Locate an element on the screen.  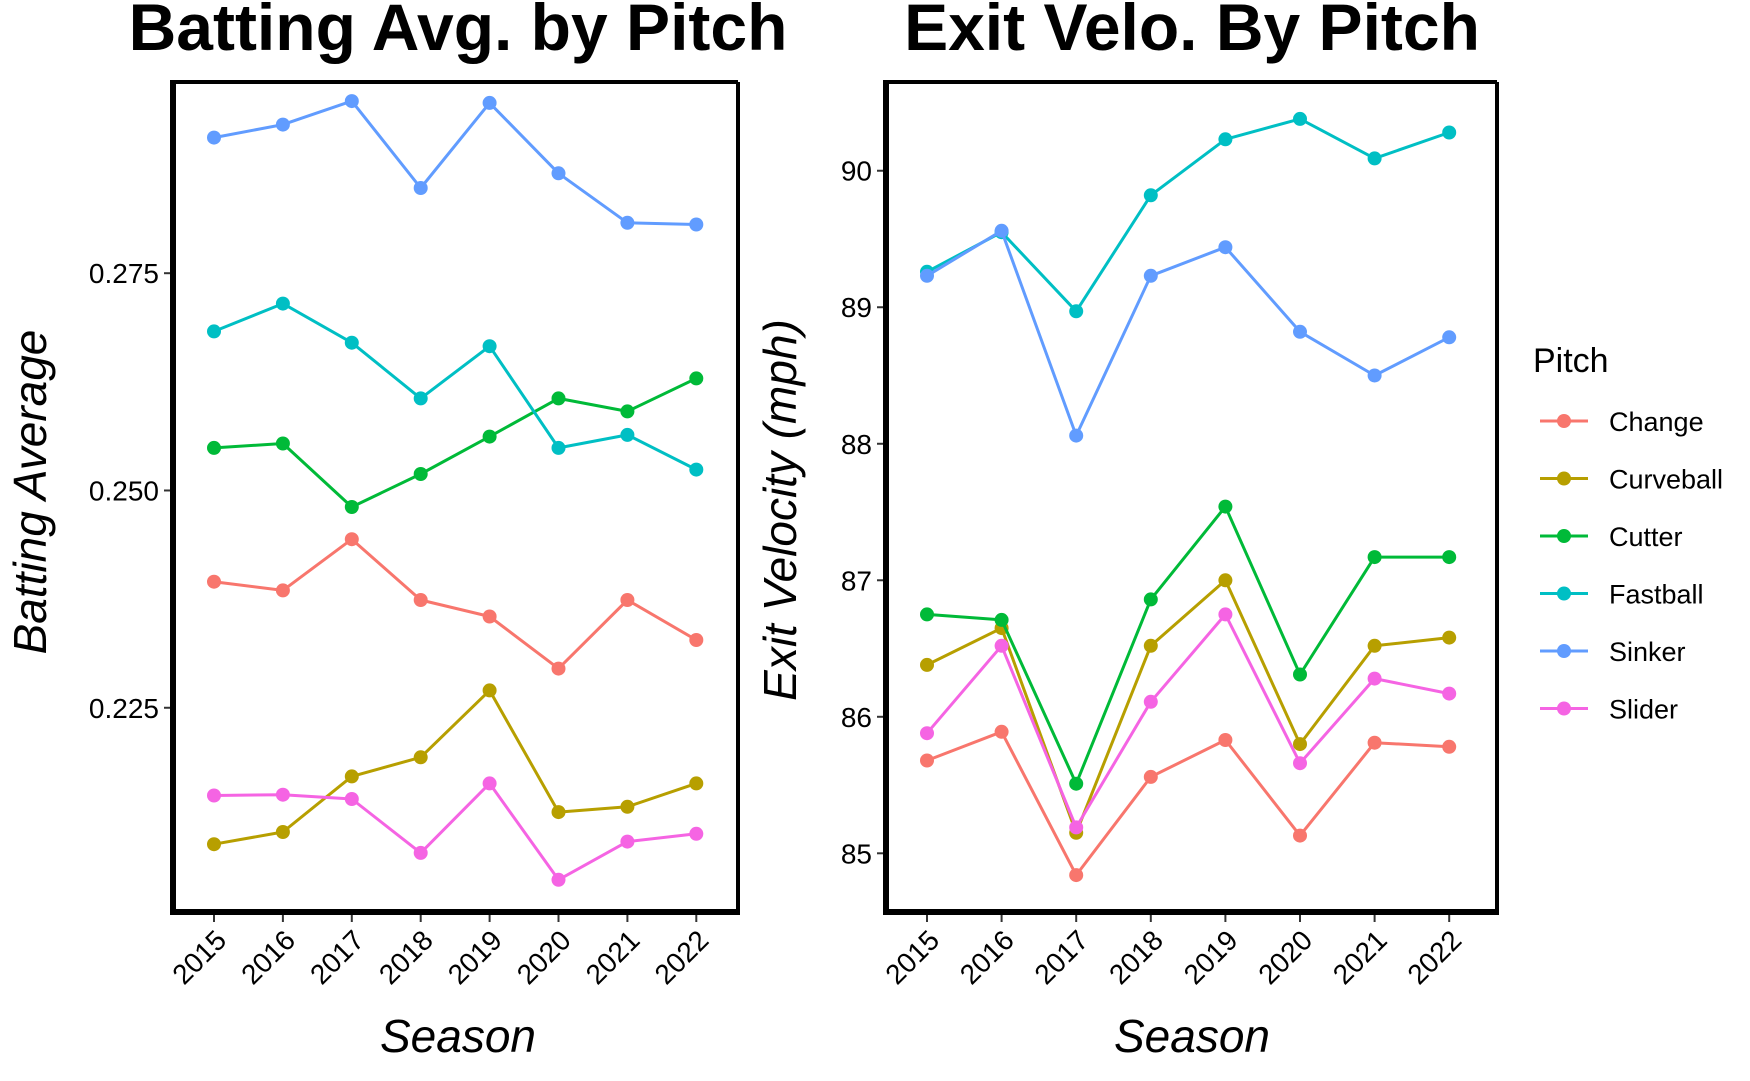
exit-velocity-x-tick-label: 2015 is located at coordinates (912, 957).